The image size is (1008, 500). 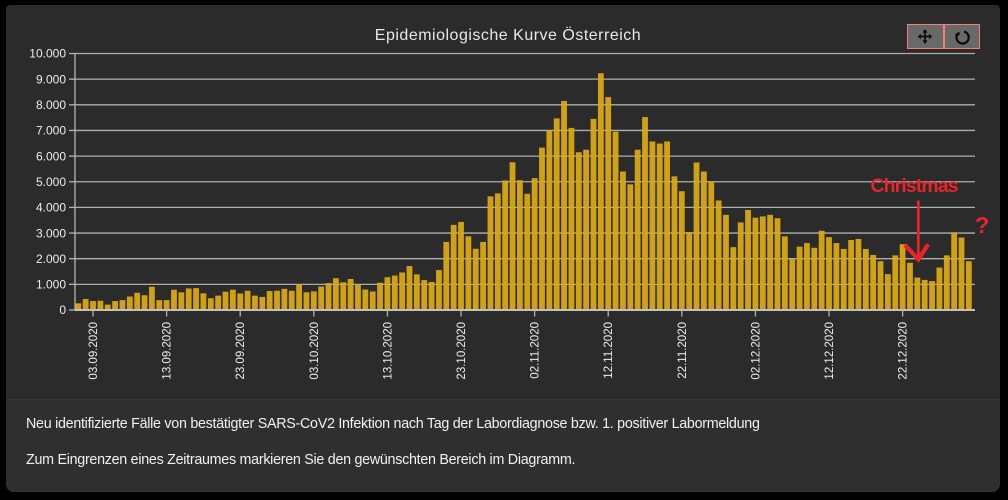 I want to click on svg-text: 03.09.2020, so click(x=94, y=351).